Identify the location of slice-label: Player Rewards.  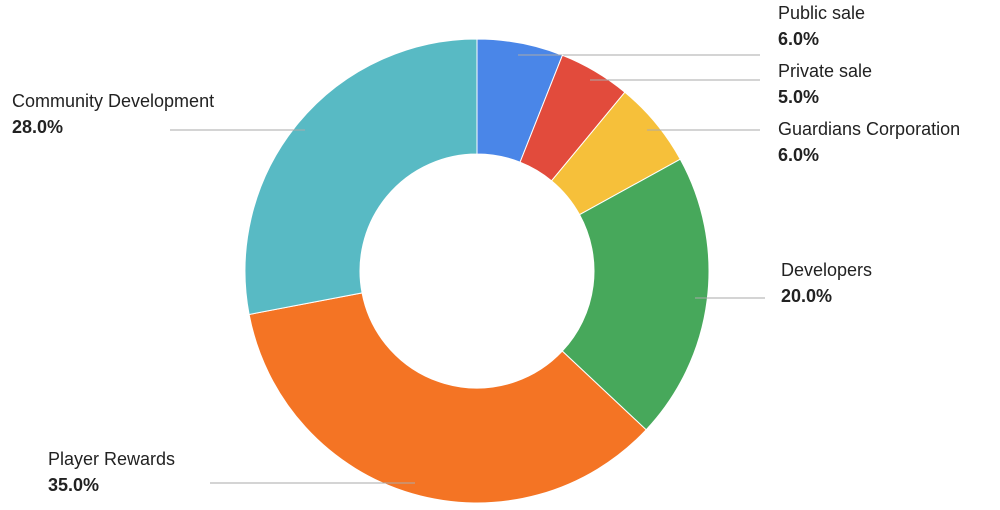
(111, 459).